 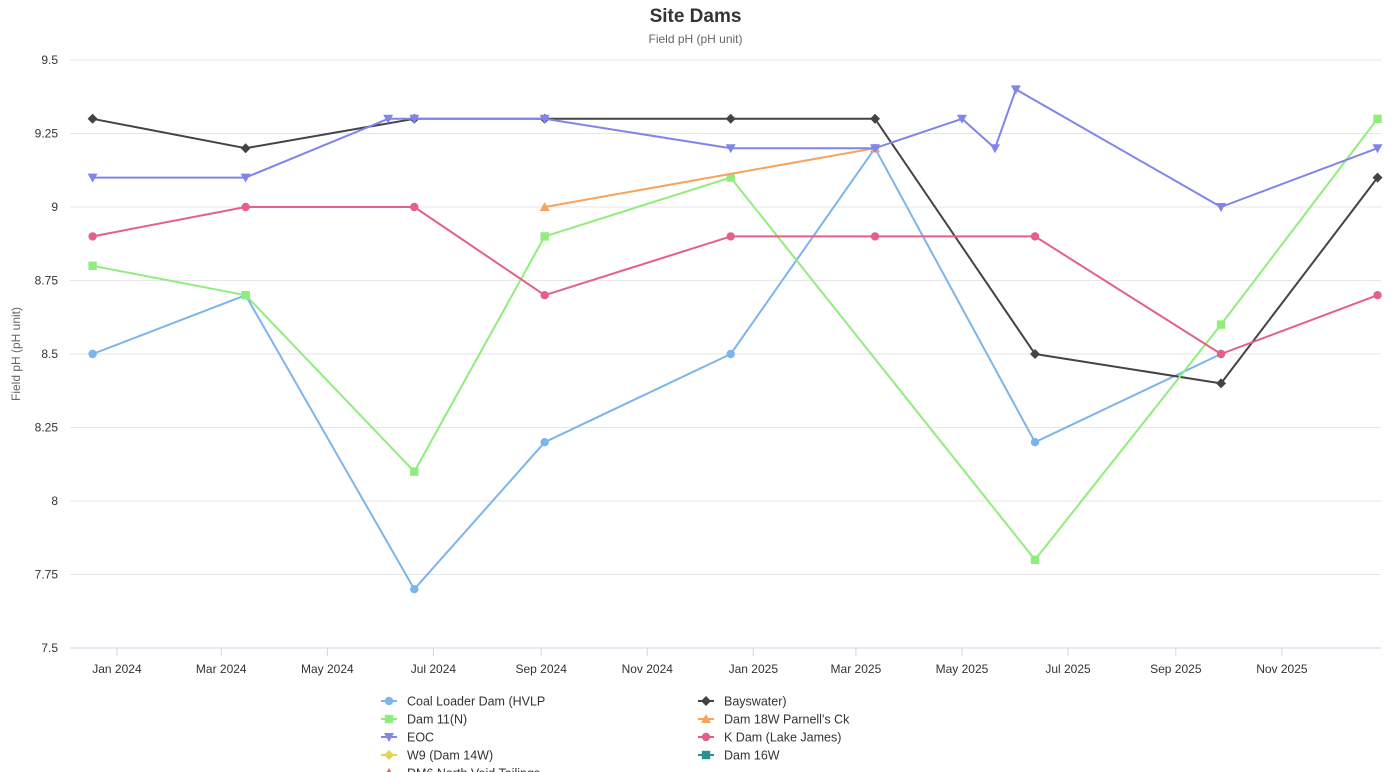 I want to click on legend-item: Dam 11(N), so click(x=424, y=720).